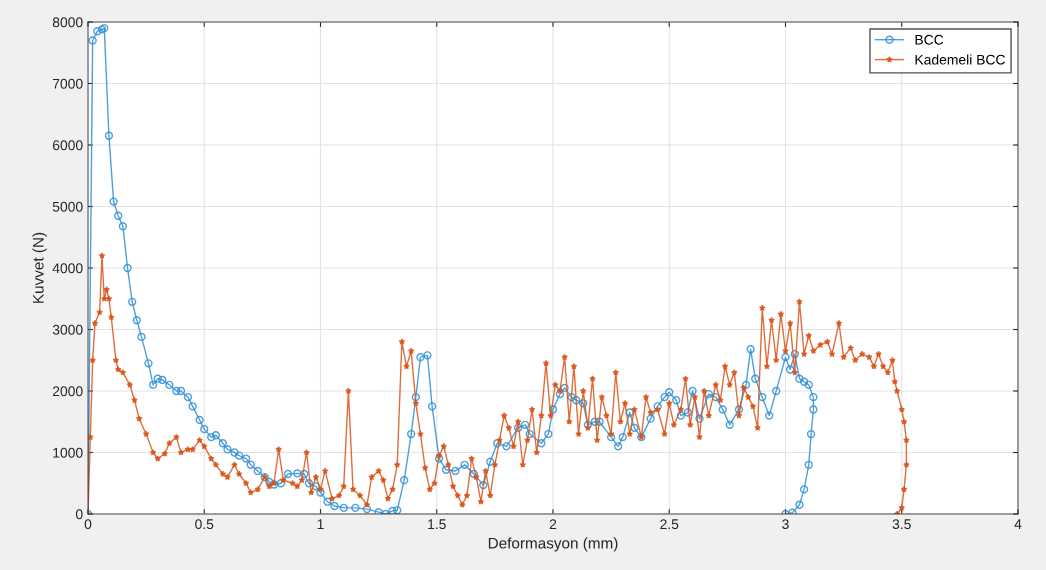 The image size is (1046, 570). Describe the element at coordinates (204, 524) in the screenshot. I see `x-tick-label: 0.5` at that location.